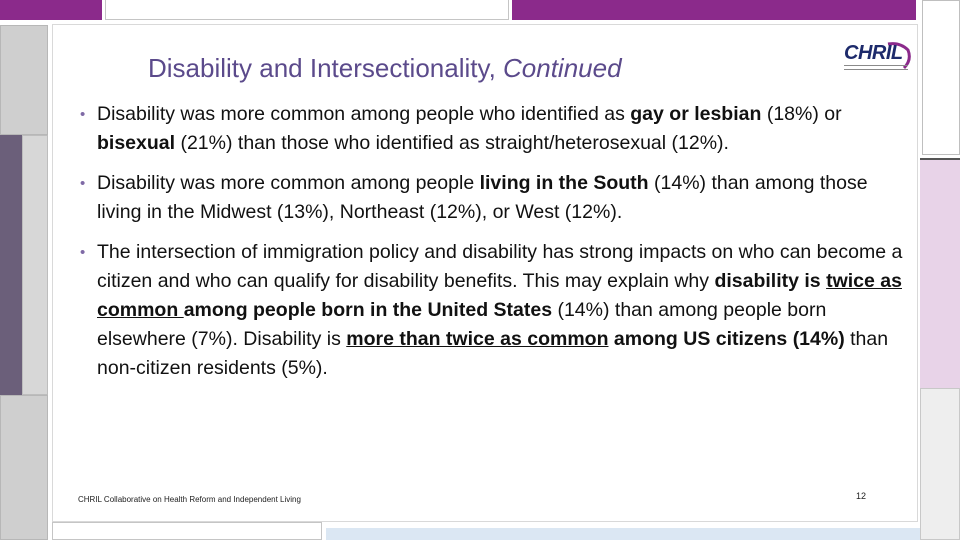  What do you see at coordinates (696, 114) in the screenshot?
I see `bullet-emphasis: gay or lesbian` at bounding box center [696, 114].